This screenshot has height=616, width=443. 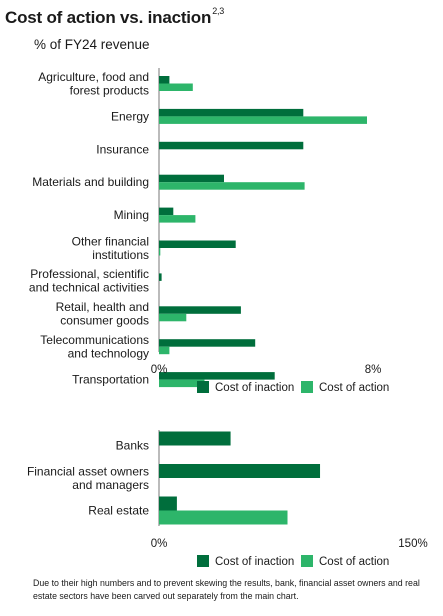 What do you see at coordinates (240, 471) in the screenshot?
I see `bar-cost-of-inaction-financial-asset-owners-and-managers` at bounding box center [240, 471].